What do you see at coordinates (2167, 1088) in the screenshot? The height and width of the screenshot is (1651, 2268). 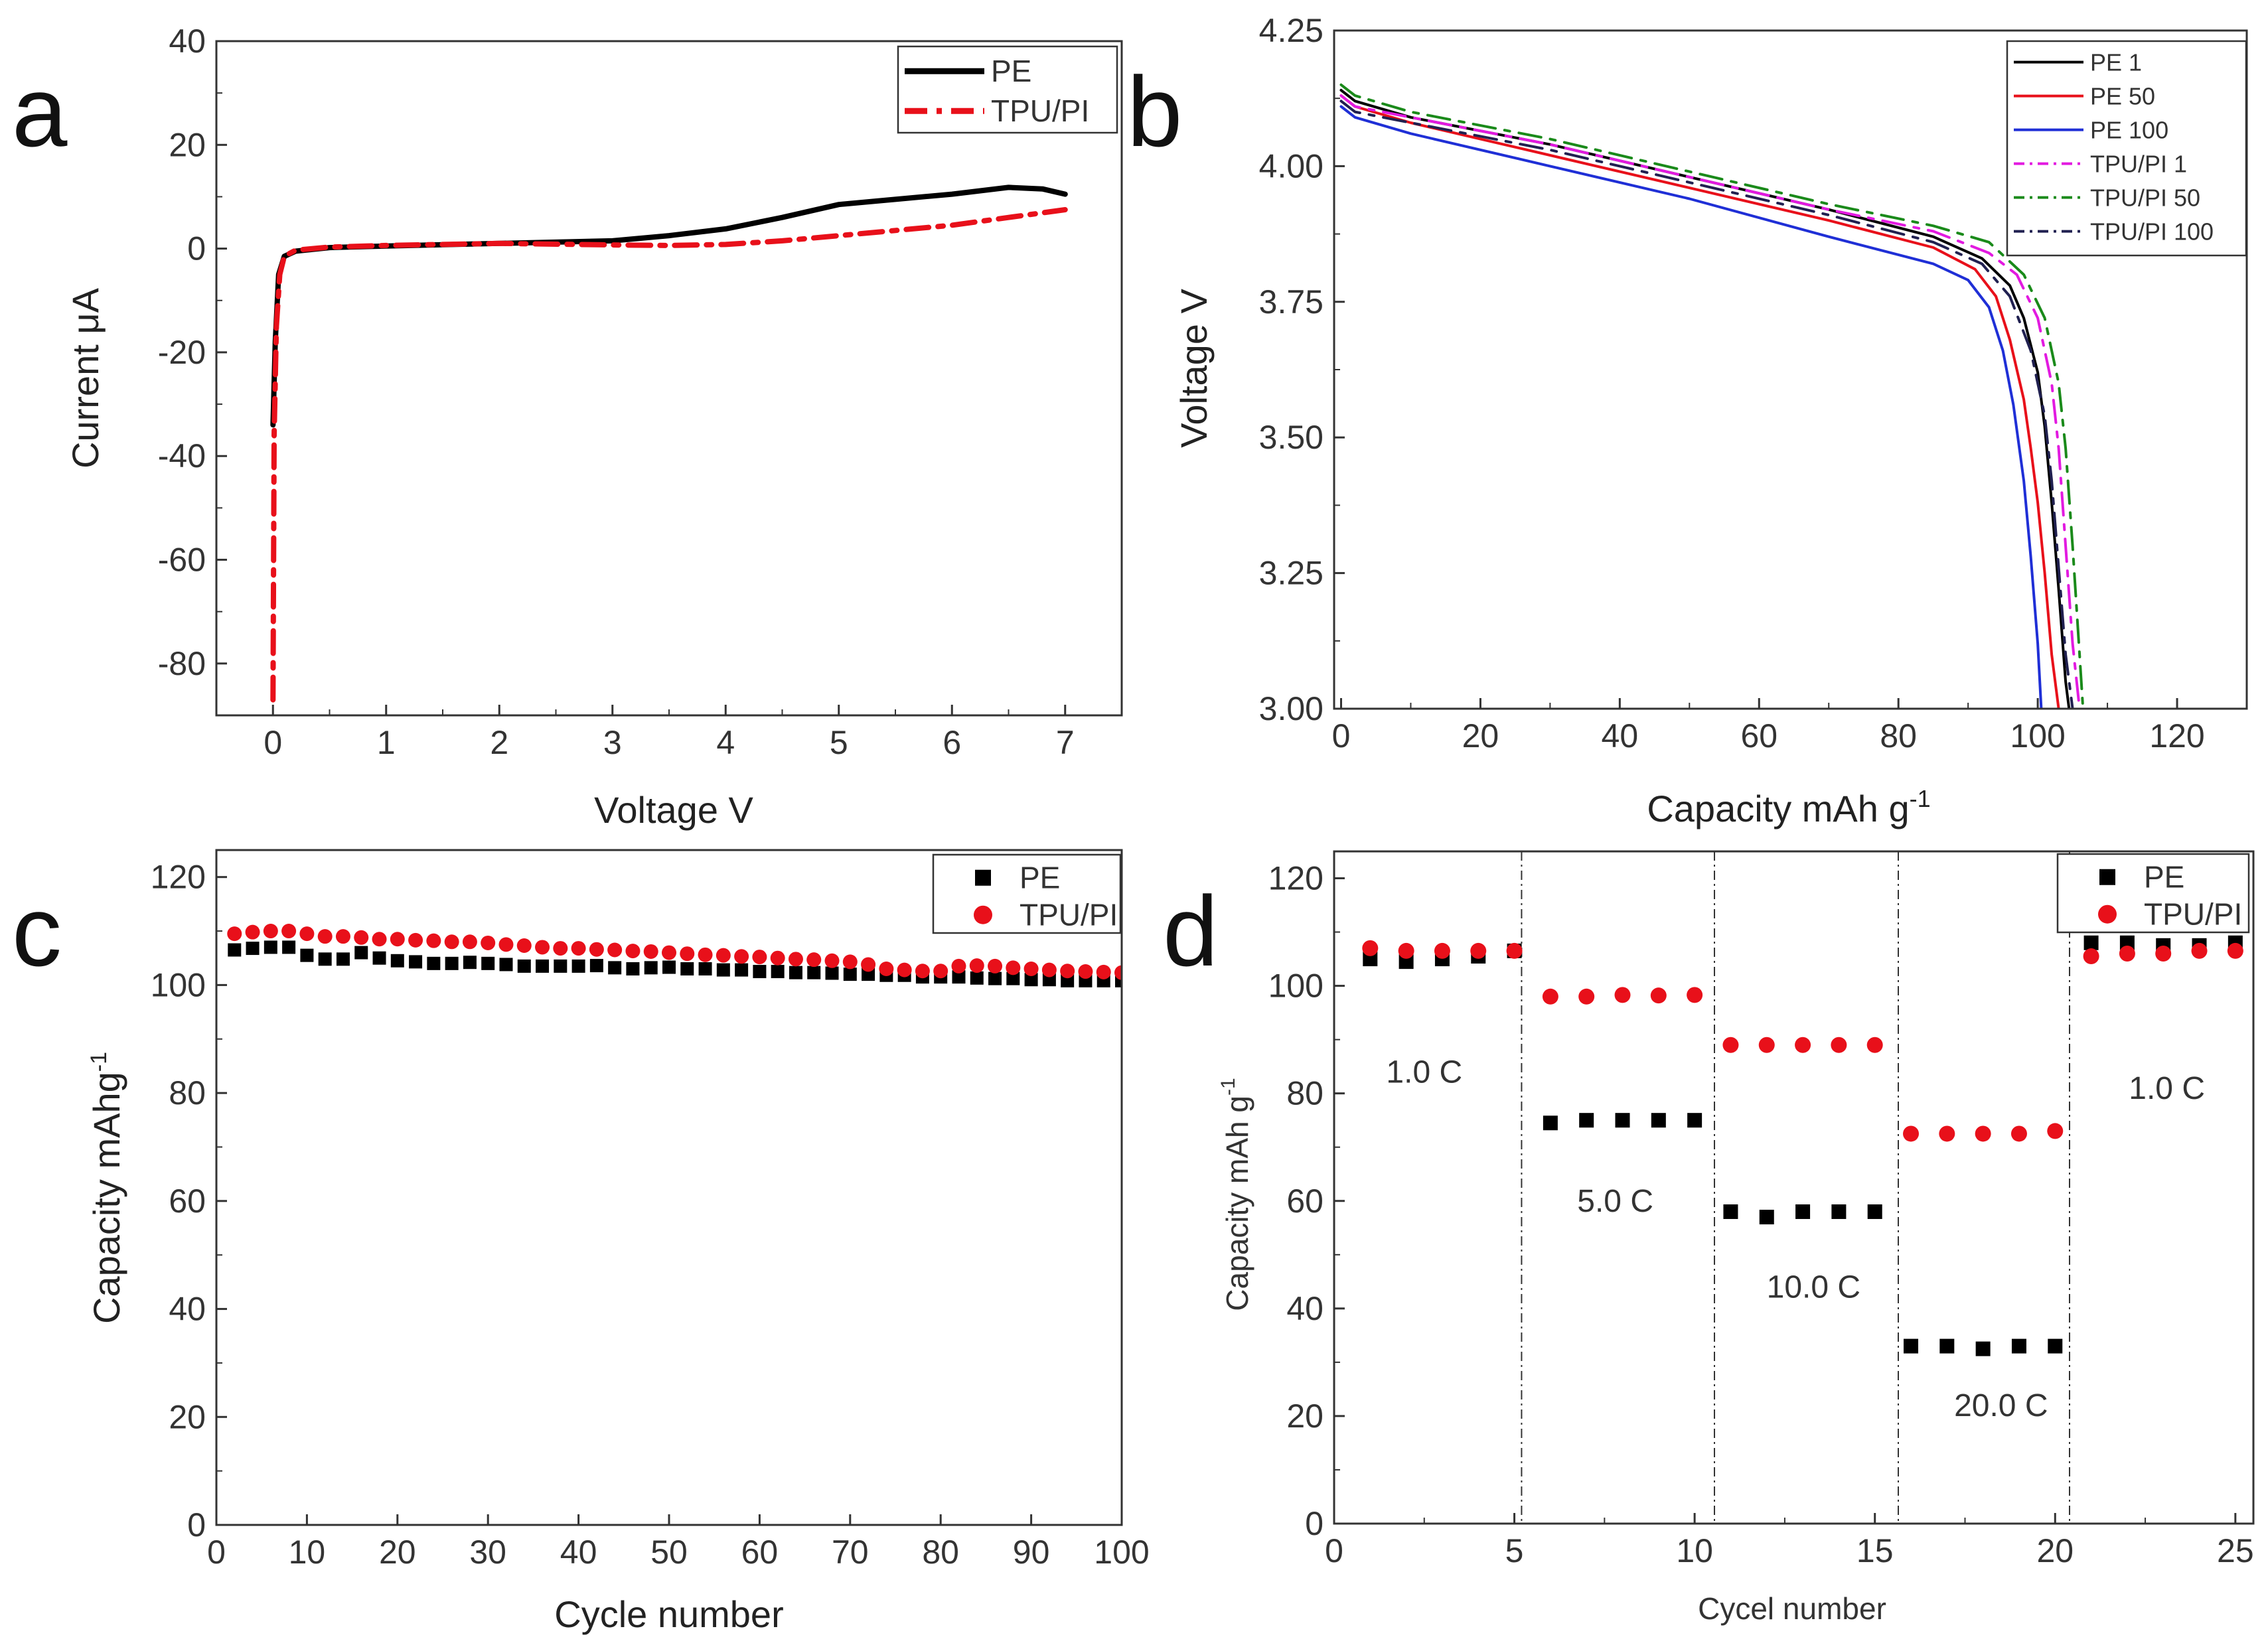 I see `rate-label: 1.0 C` at bounding box center [2167, 1088].